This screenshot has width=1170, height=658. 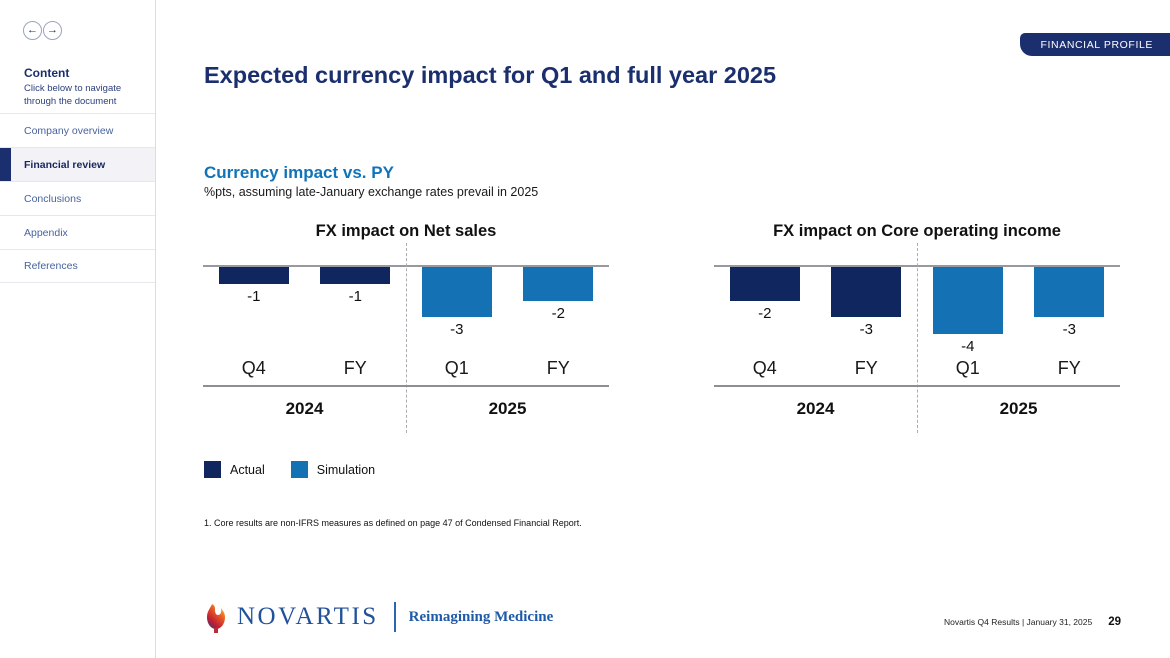 What do you see at coordinates (47, 73) in the screenshot?
I see `sidebar-heading: Content` at bounding box center [47, 73].